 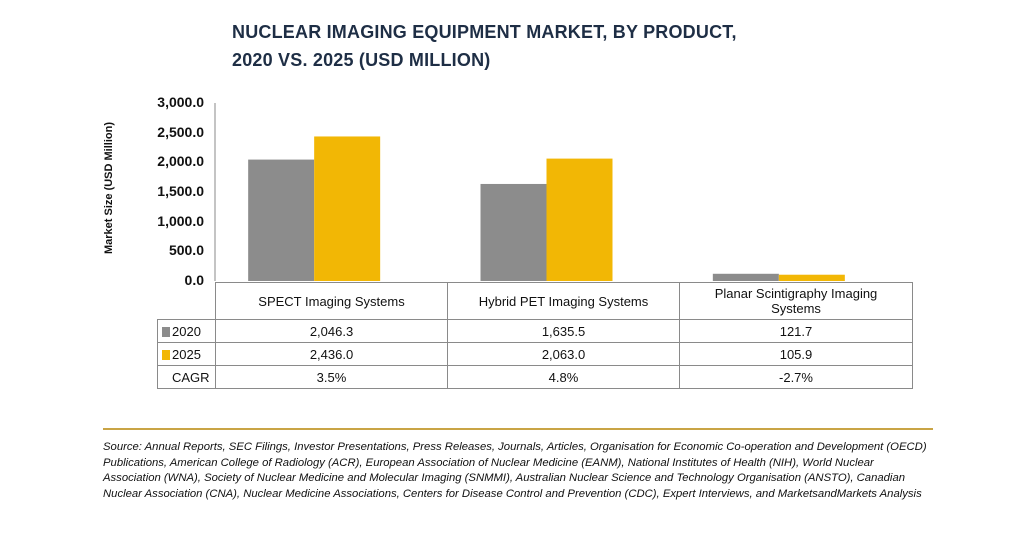 What do you see at coordinates (186, 250) in the screenshot?
I see `y-tick-label: 500.0` at bounding box center [186, 250].